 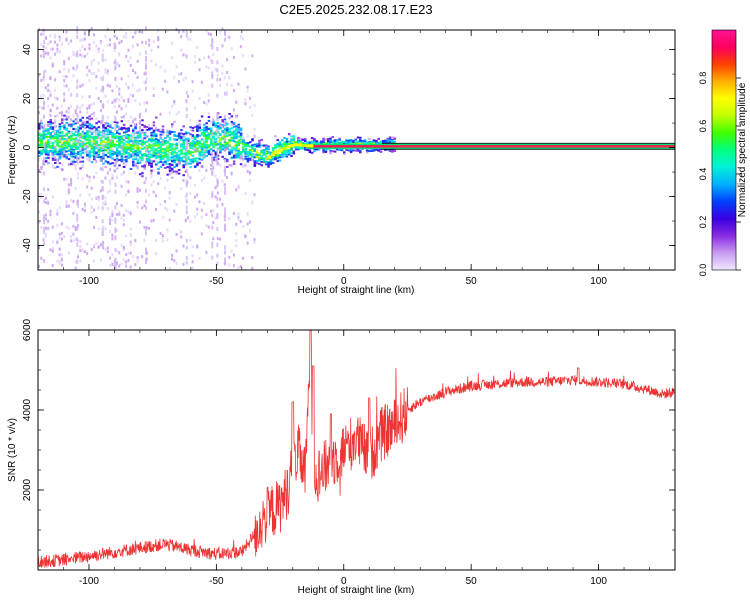 I want to click on ridge-cell, so click(x=299, y=145).